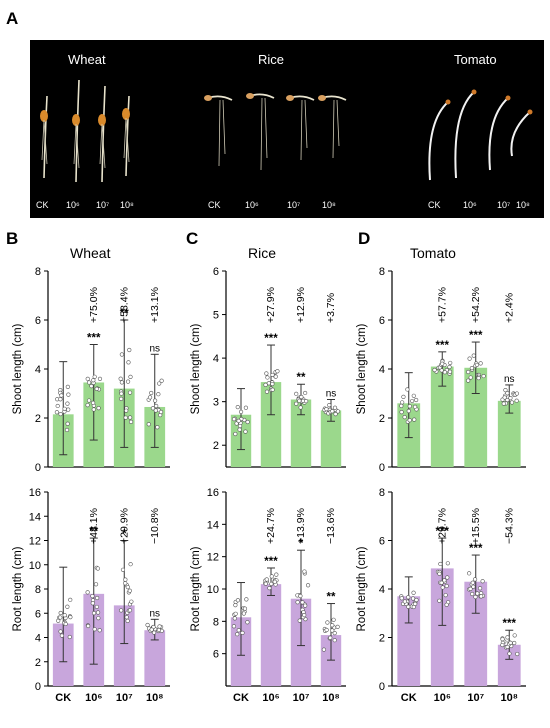 The width and height of the screenshot is (550, 728). What do you see at coordinates (382, 493) in the screenshot?
I see `y-tick-label: 8` at bounding box center [382, 493].